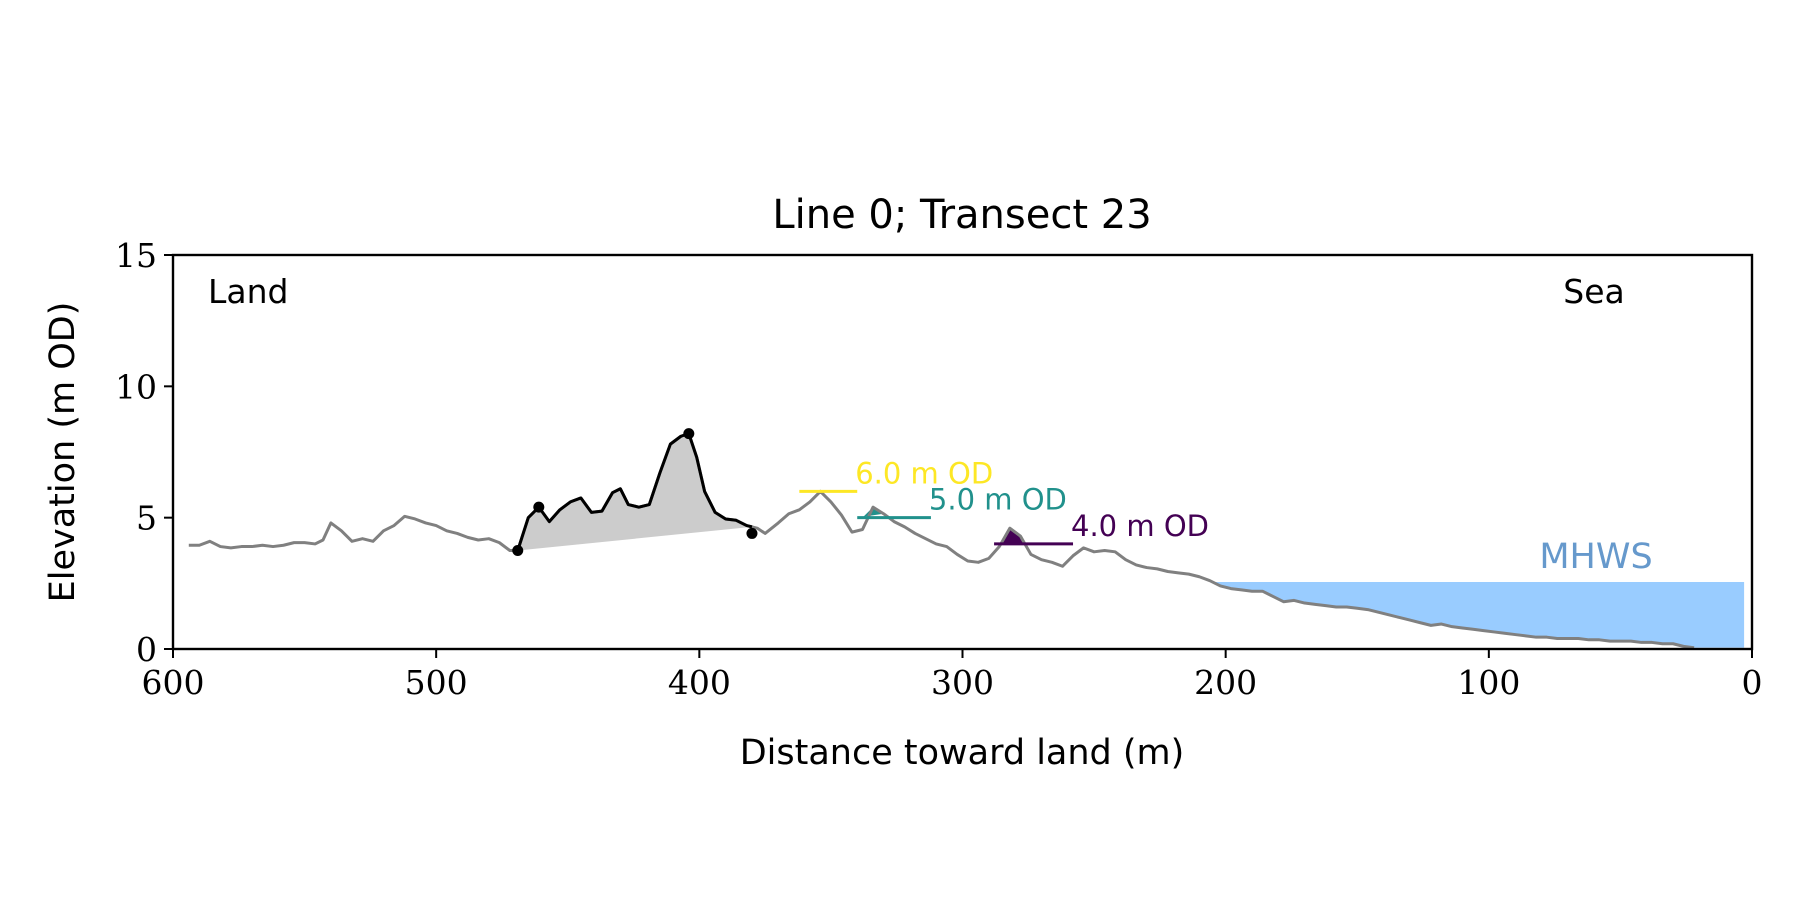 The height and width of the screenshot is (900, 1800). I want to click on y-axis-label: Elevation (m OD), so click(63, 452).